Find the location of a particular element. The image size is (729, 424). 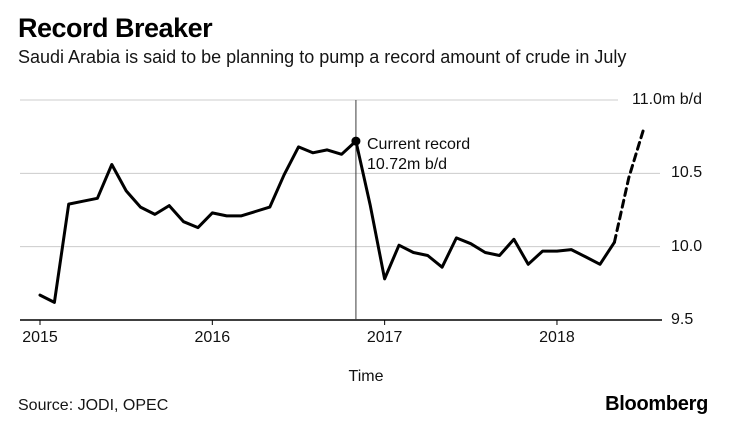

source-note: Source: JODI, OPEC is located at coordinates (93, 405).